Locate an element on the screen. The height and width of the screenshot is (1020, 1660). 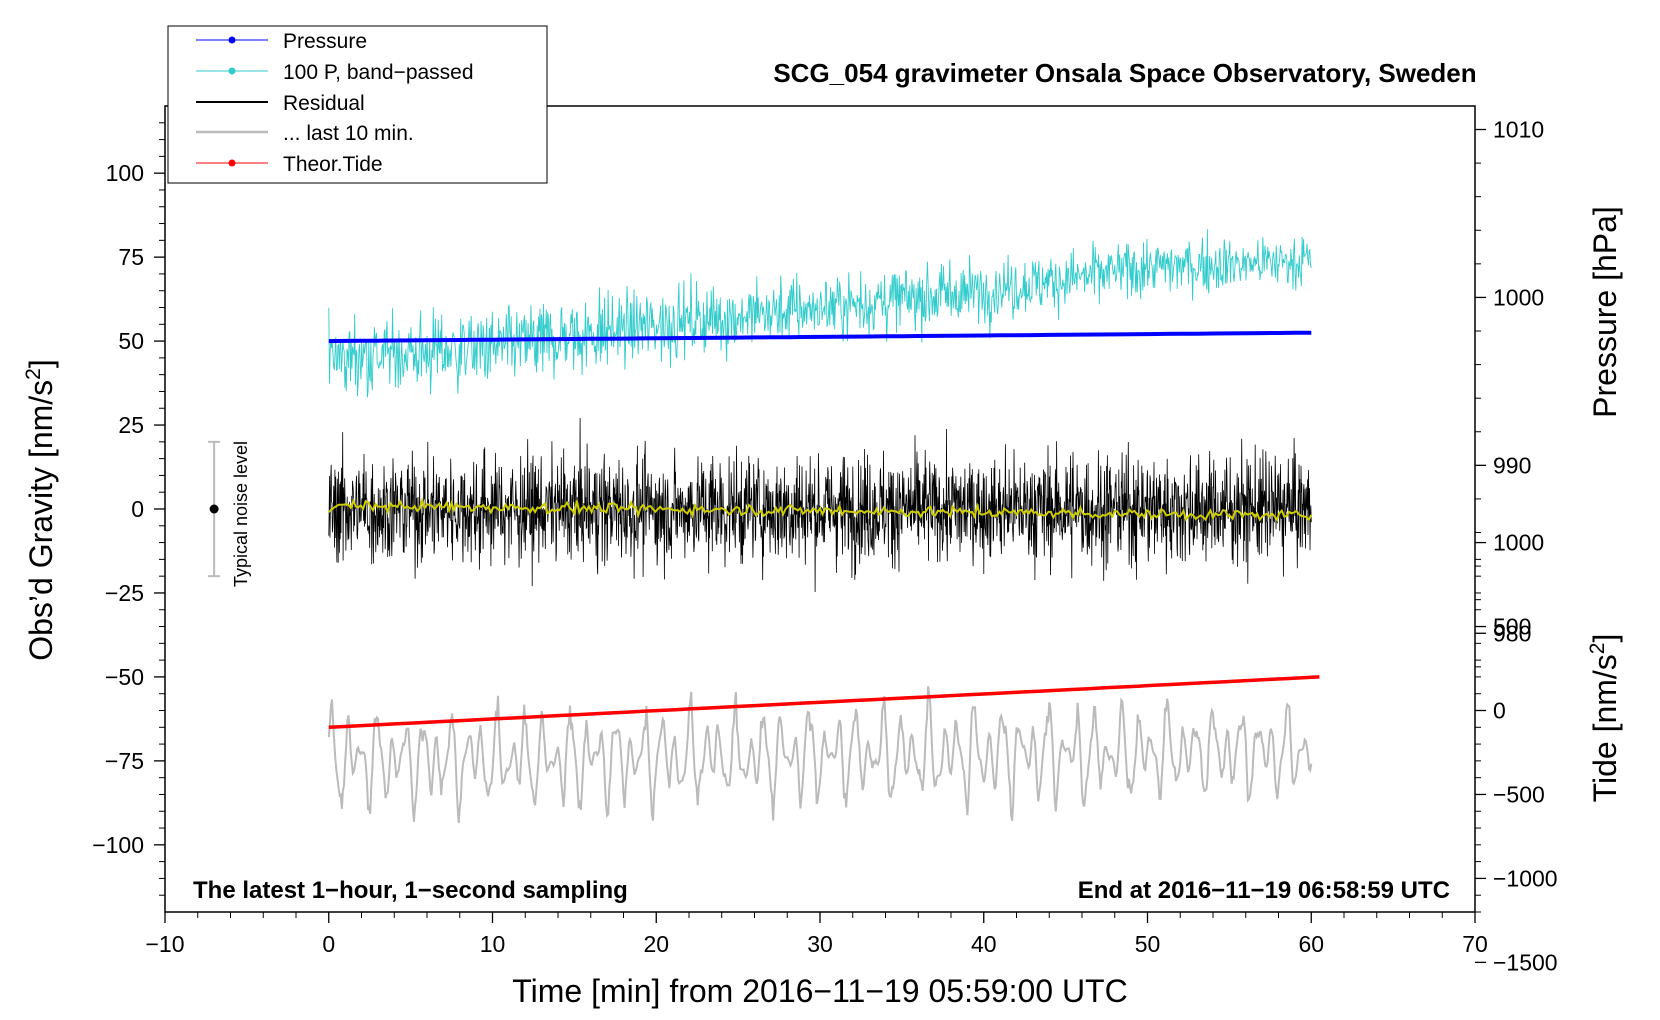
series-band-passed-line is located at coordinates (820, 313).